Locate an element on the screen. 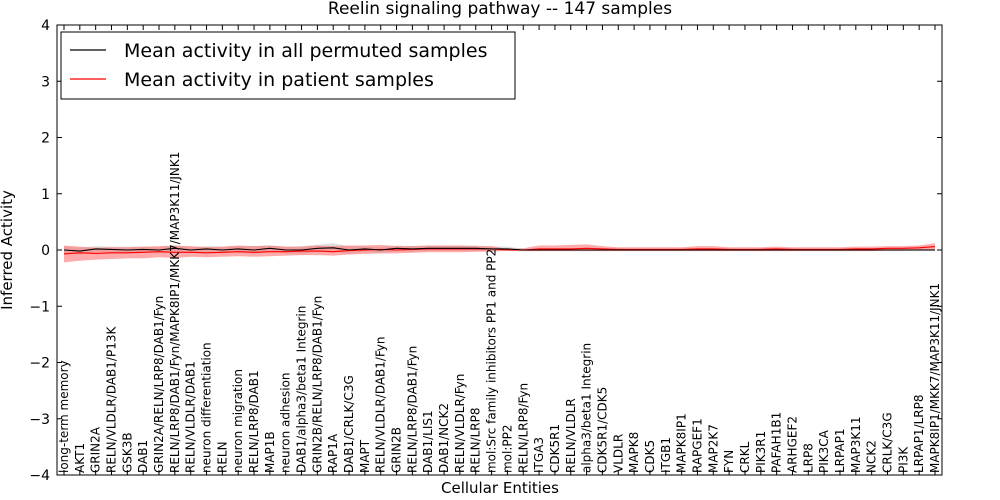 The image size is (1000, 500). legend-box is located at coordinates (288, 65).